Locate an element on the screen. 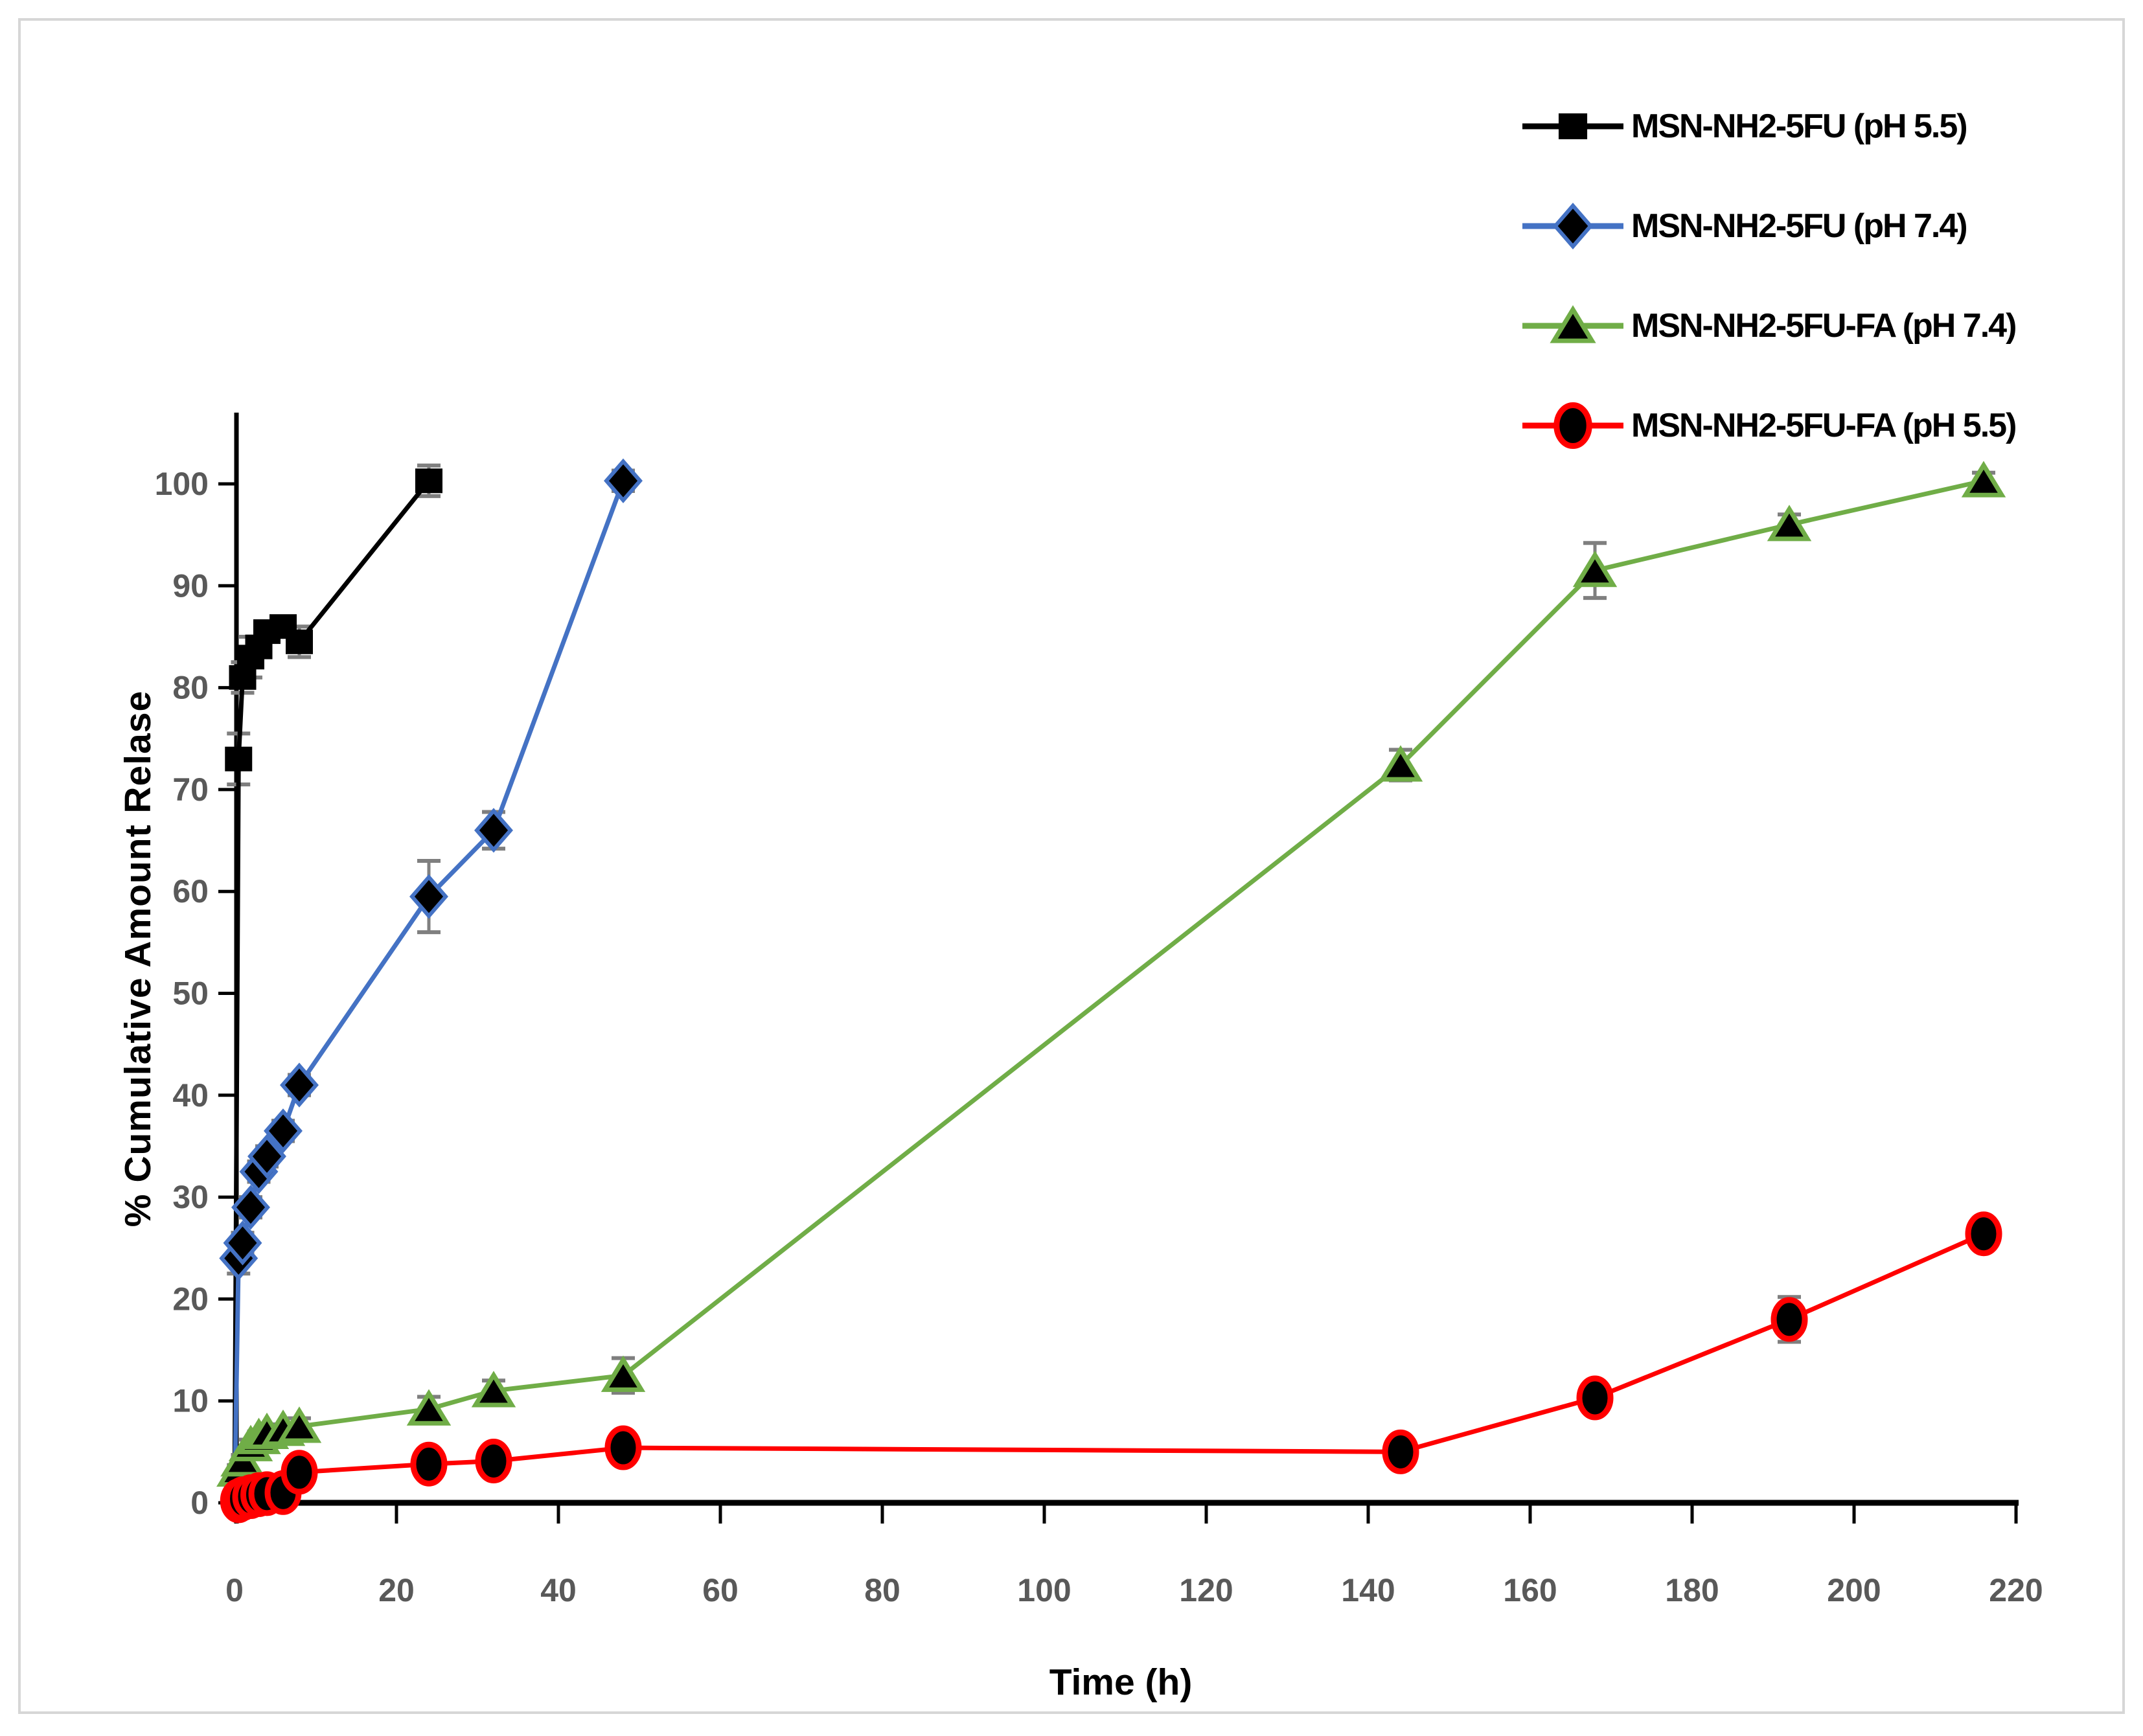 The height and width of the screenshot is (1736, 2143). y-tick-label: 20 is located at coordinates (190, 1299).